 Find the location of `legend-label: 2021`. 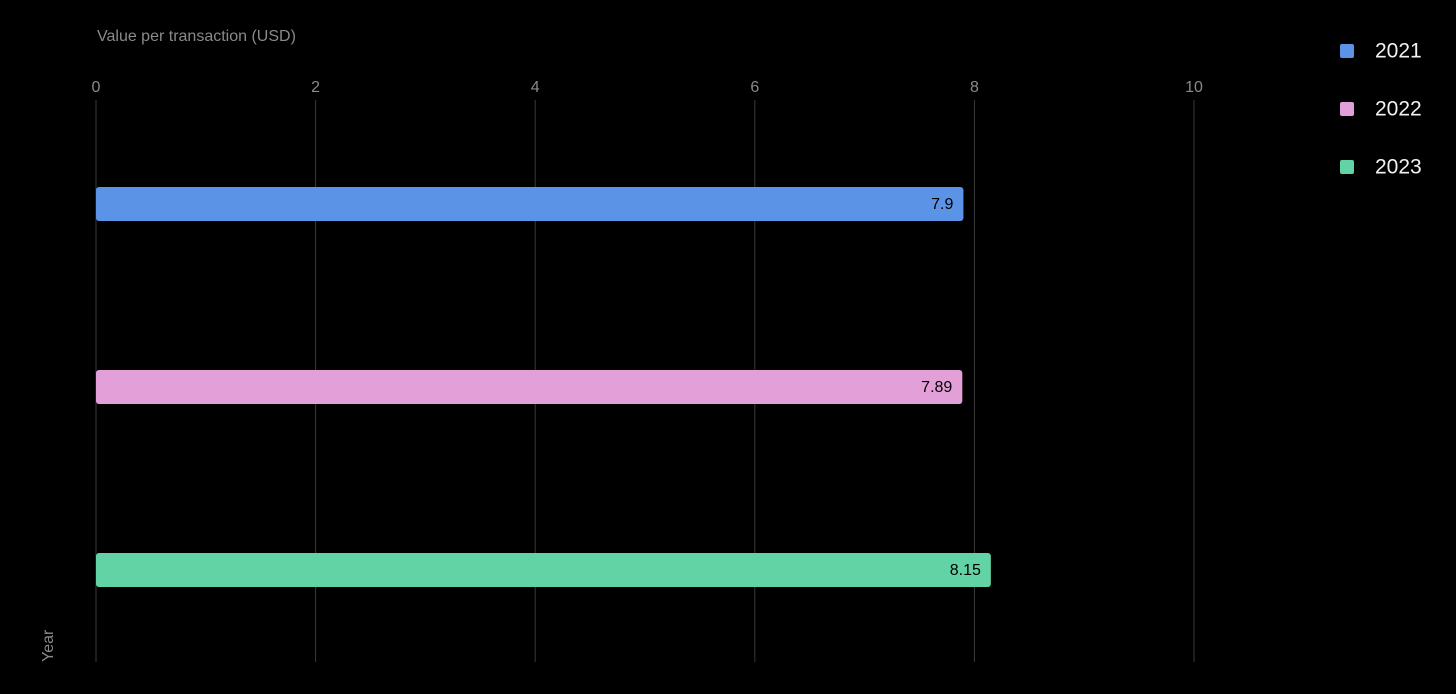

legend-label: 2021 is located at coordinates (1398, 51).